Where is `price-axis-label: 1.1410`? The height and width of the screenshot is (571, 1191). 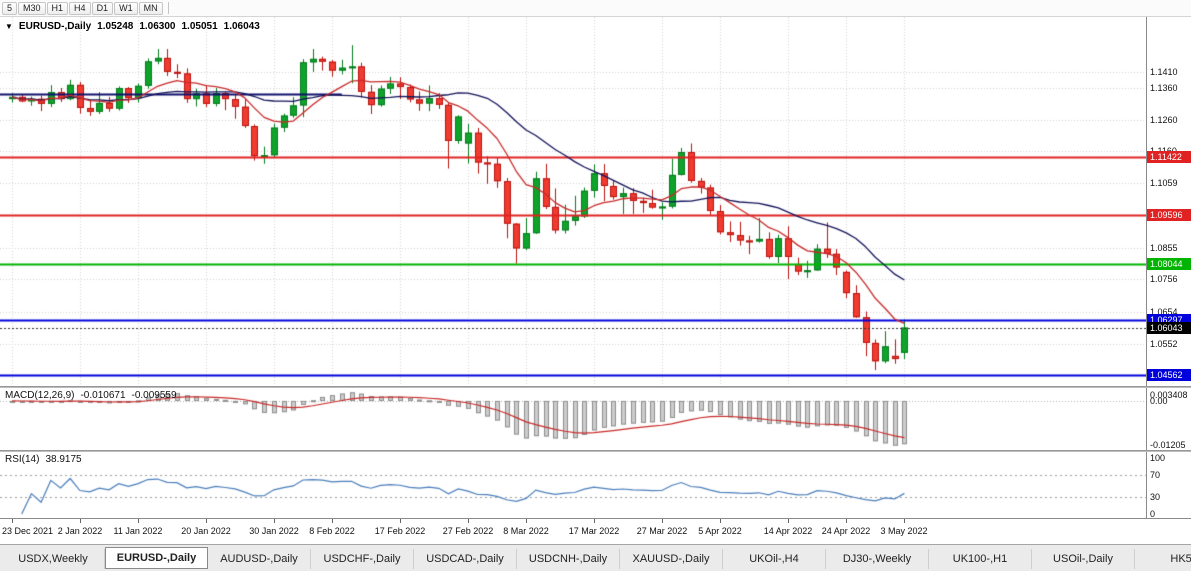 price-axis-label: 1.1410 is located at coordinates (1164, 72).